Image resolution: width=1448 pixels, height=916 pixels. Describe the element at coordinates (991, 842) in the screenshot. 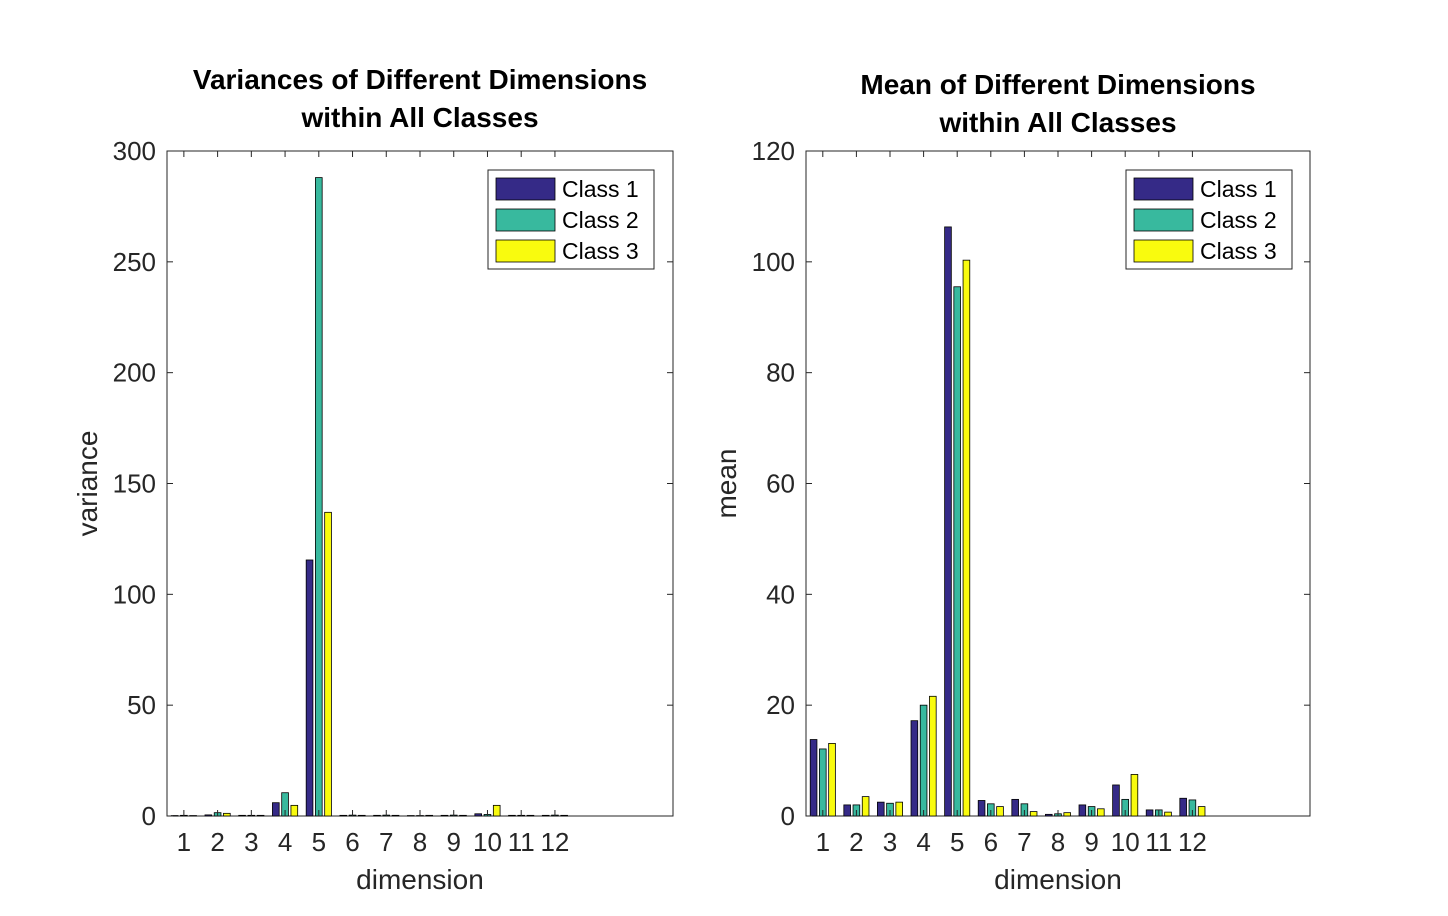

I see `x-tick-label: 6` at that location.